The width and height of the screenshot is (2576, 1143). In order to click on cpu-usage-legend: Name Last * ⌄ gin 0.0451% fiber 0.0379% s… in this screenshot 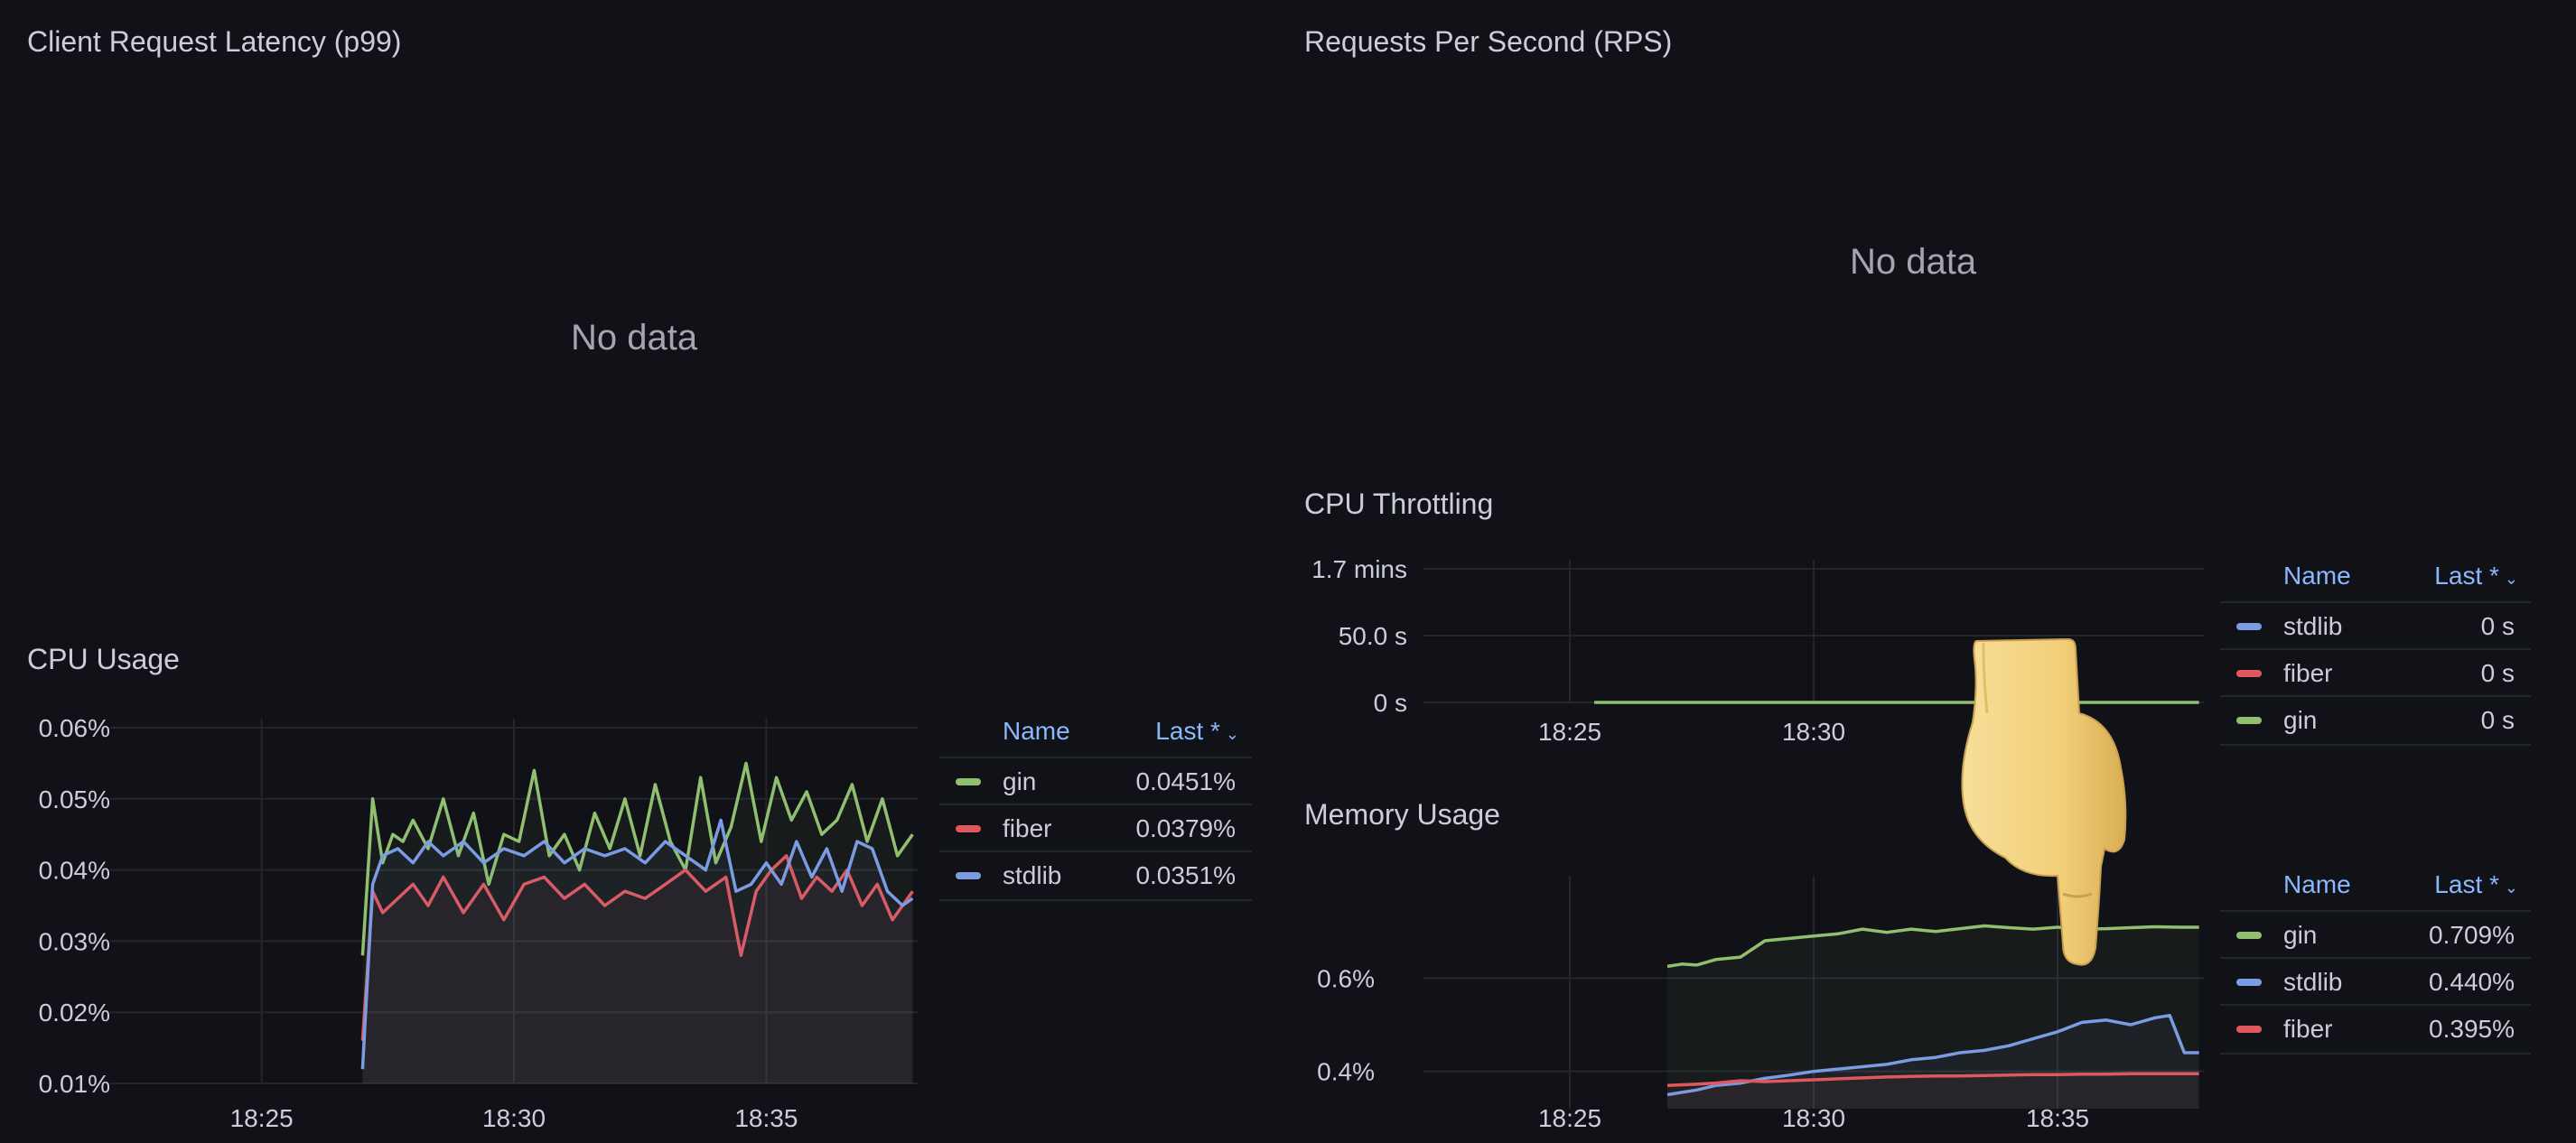, I will do `click(1095, 804)`.